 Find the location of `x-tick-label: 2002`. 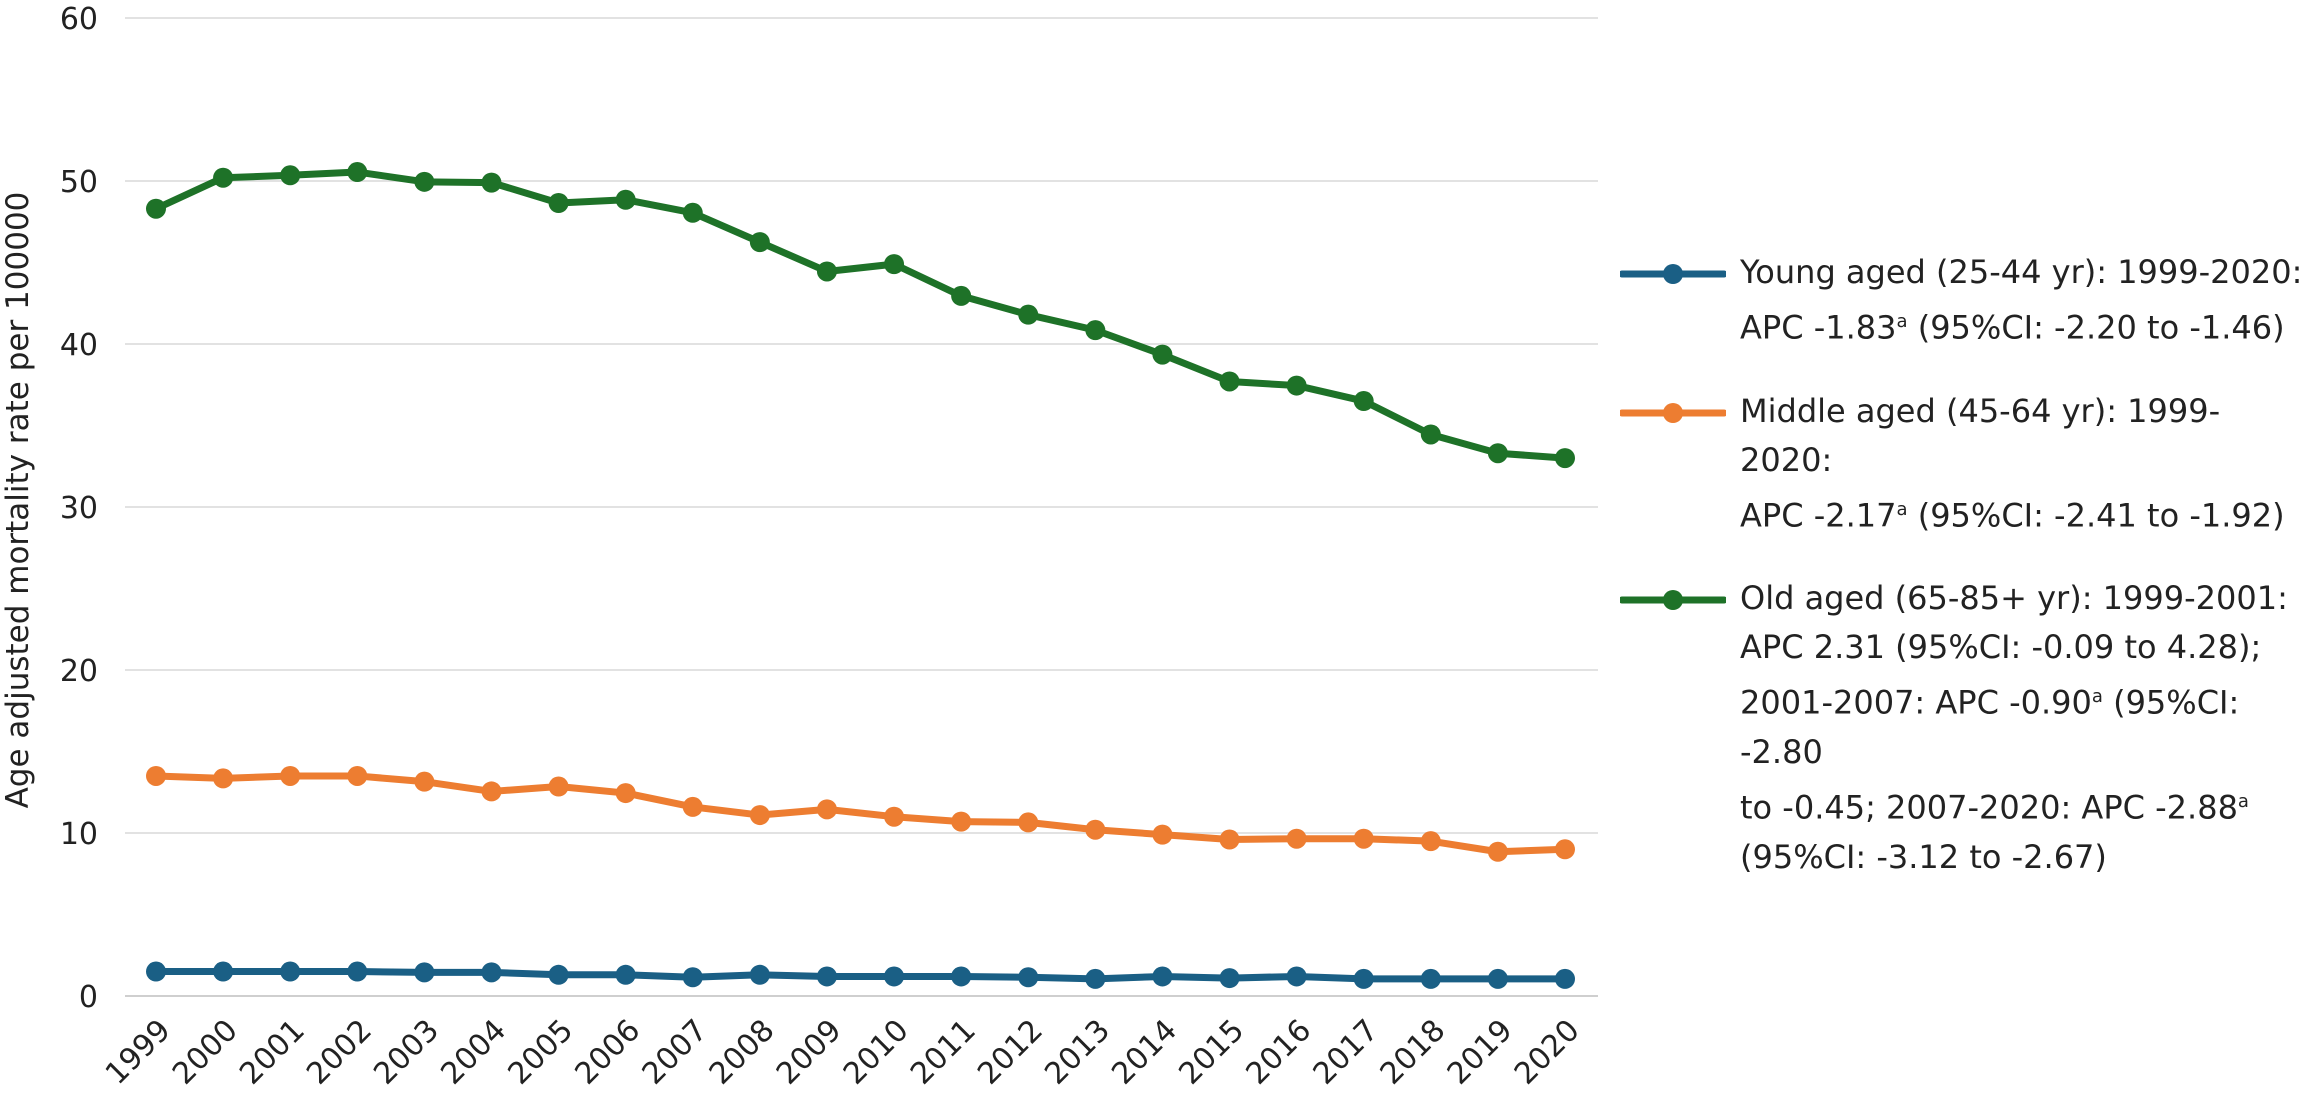

x-tick-label: 2002 is located at coordinates (339, 1052).